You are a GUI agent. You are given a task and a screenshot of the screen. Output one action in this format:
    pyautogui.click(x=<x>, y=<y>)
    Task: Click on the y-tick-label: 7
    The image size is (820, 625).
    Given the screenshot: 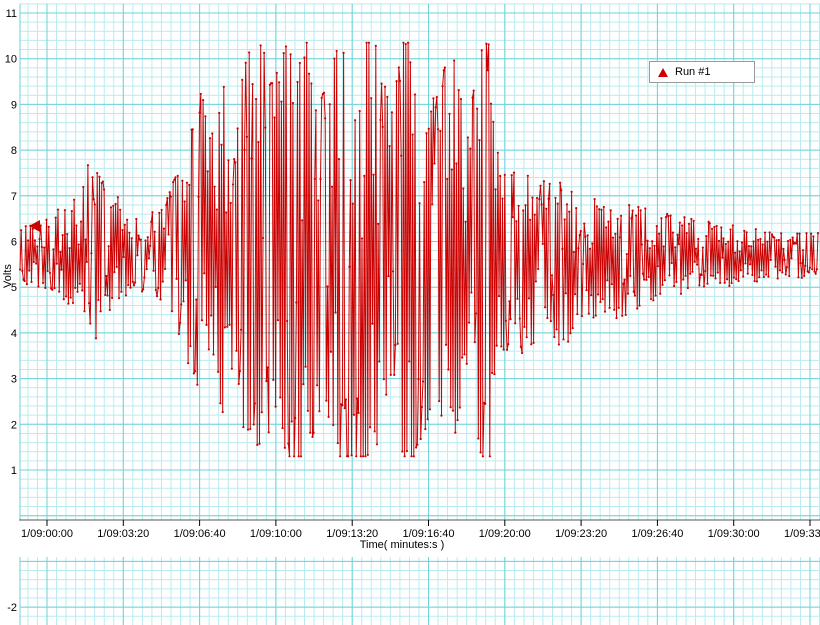 What is the action you would take?
    pyautogui.click(x=14, y=197)
    